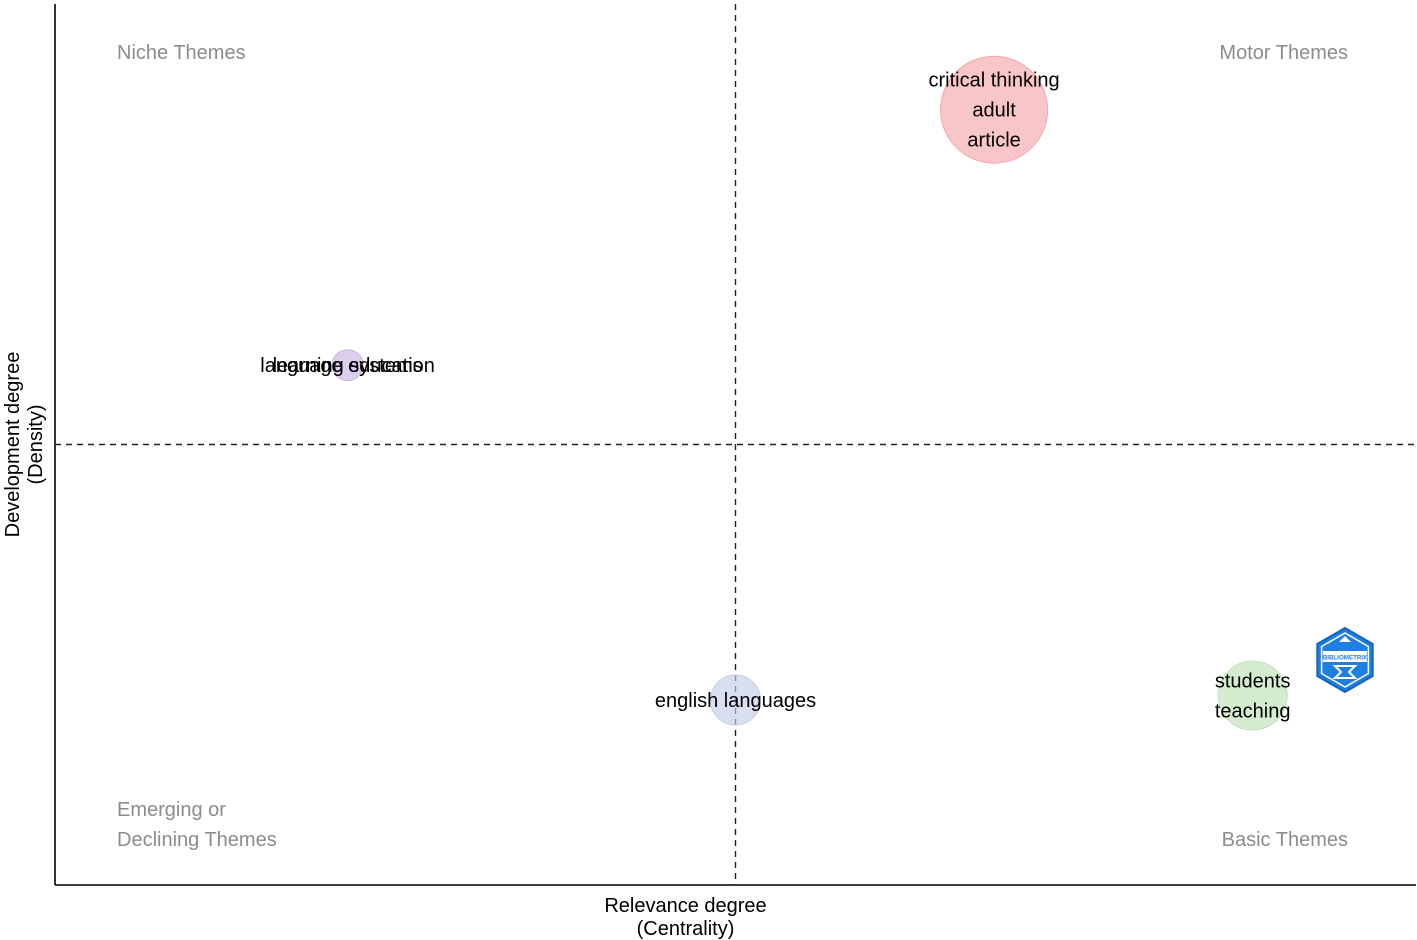 The height and width of the screenshot is (940, 1417). I want to click on bubble-label: article, so click(993, 141).